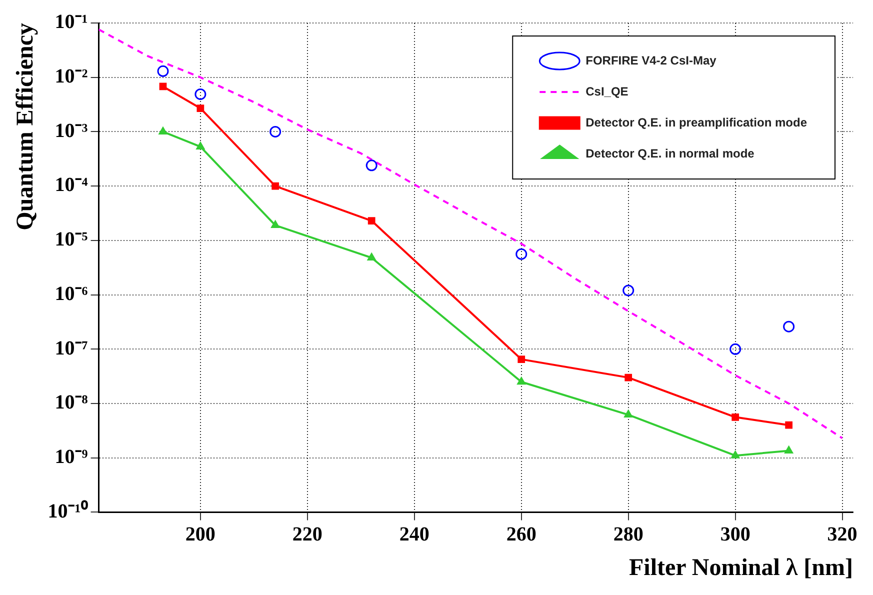 Image resolution: width=873 pixels, height=595 pixels. Describe the element at coordinates (842, 534) in the screenshot. I see `x-tick-label: 320` at that location.